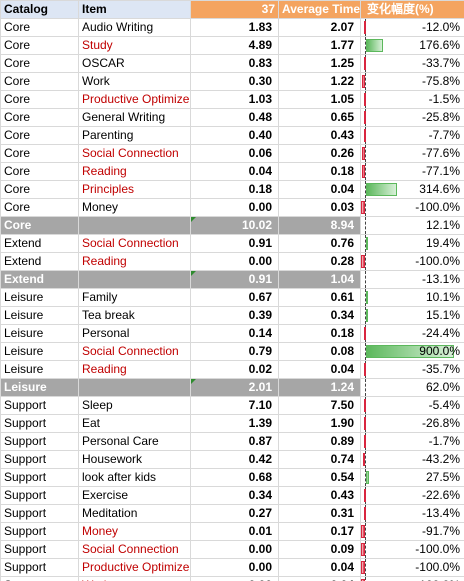 This screenshot has height=581, width=464. I want to click on value-37-cell: 0.30, so click(234, 81).